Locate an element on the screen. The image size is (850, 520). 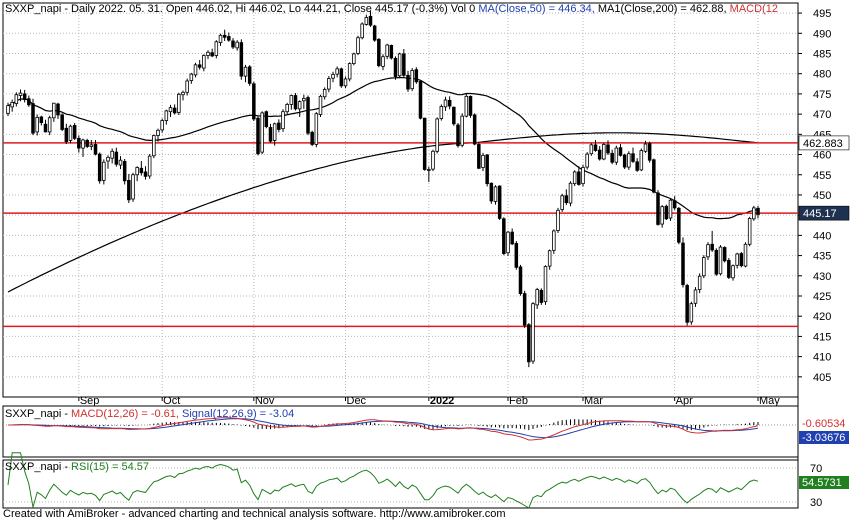
y-tick-label: 410 is located at coordinates (822, 358).